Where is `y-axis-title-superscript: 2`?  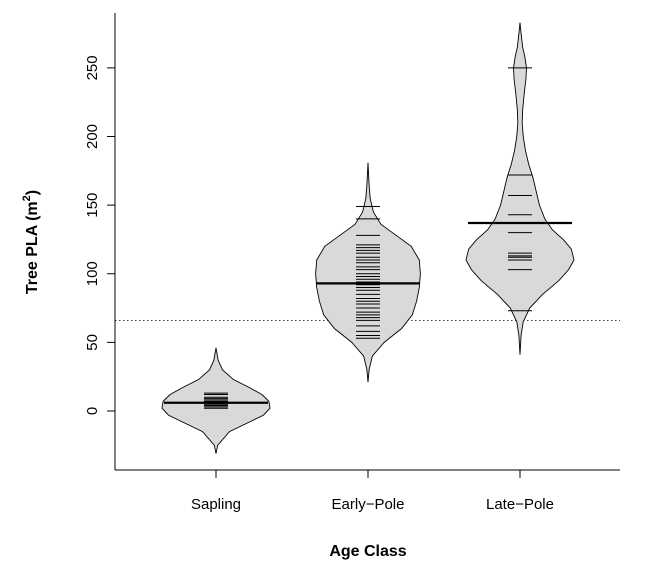 y-axis-title-superscript: 2 is located at coordinates (27, 198).